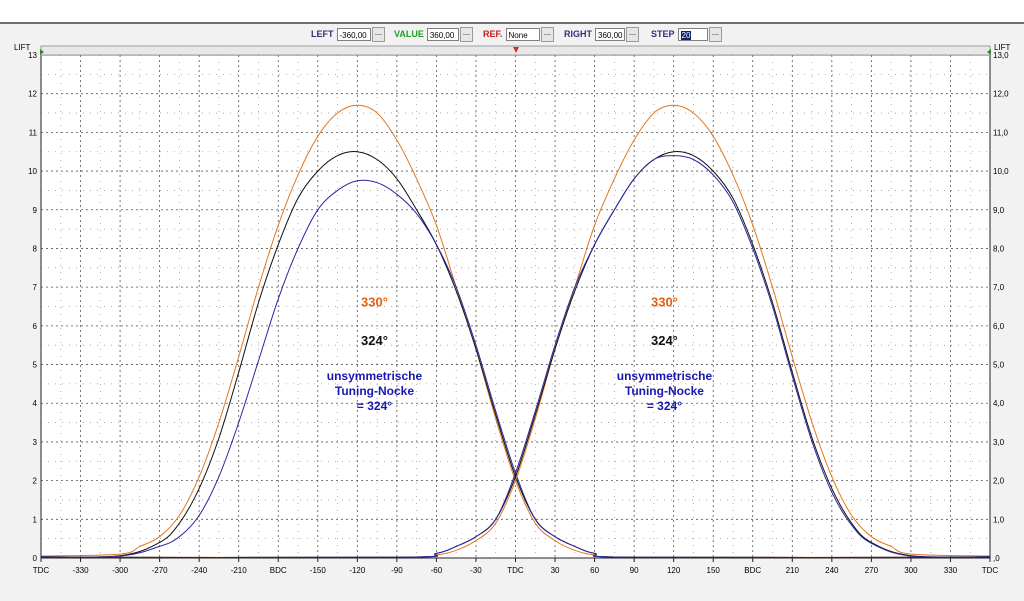 The width and height of the screenshot is (1024, 601). I want to click on x-tick-label: -120, so click(357, 570).